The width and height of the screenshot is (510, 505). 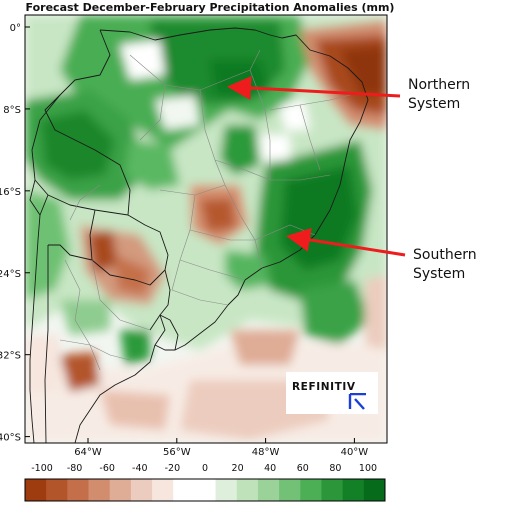 I want to click on colorbar-tick-label: -20, so click(x=173, y=468).